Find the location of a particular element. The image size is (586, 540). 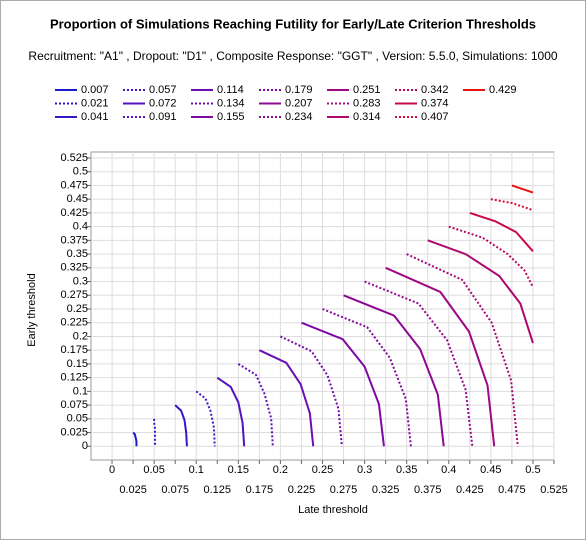

x-tick-label: 0.175 is located at coordinates (260, 490).